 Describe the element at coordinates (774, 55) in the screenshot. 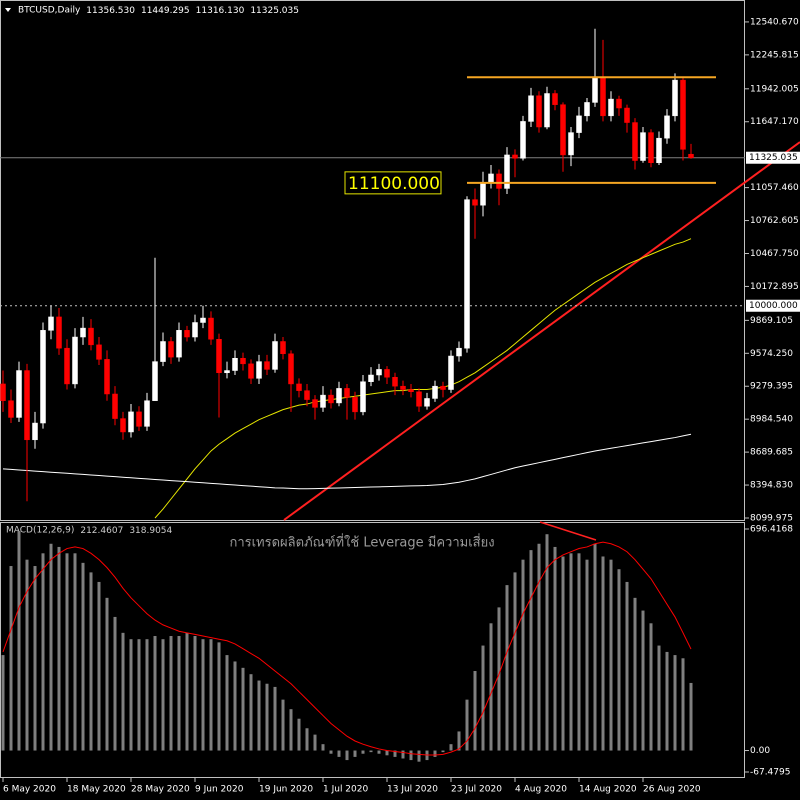

I see `y-tick-label: 12245.815` at that location.